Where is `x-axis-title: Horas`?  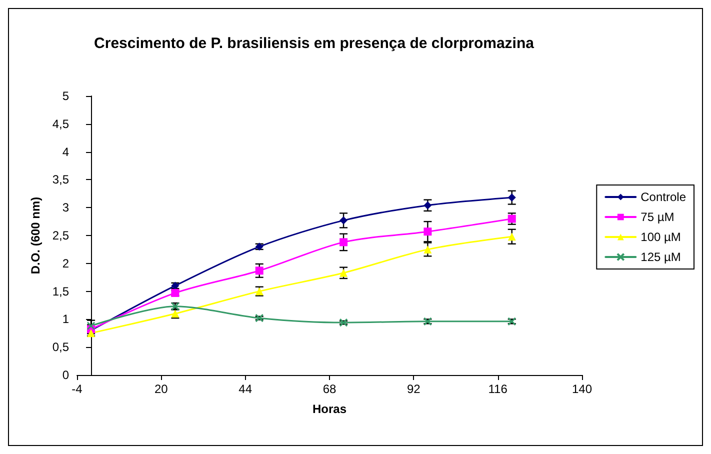 x-axis-title: Horas is located at coordinates (329, 409).